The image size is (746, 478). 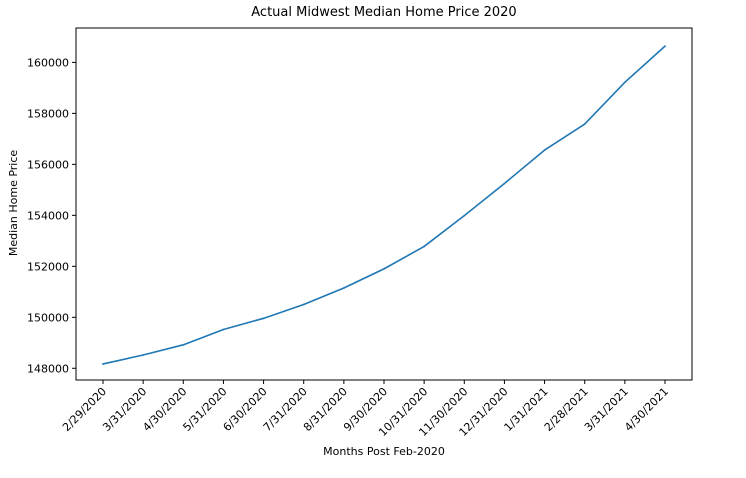 I want to click on x-tick-label: 4/30/2021, so click(x=646, y=409).